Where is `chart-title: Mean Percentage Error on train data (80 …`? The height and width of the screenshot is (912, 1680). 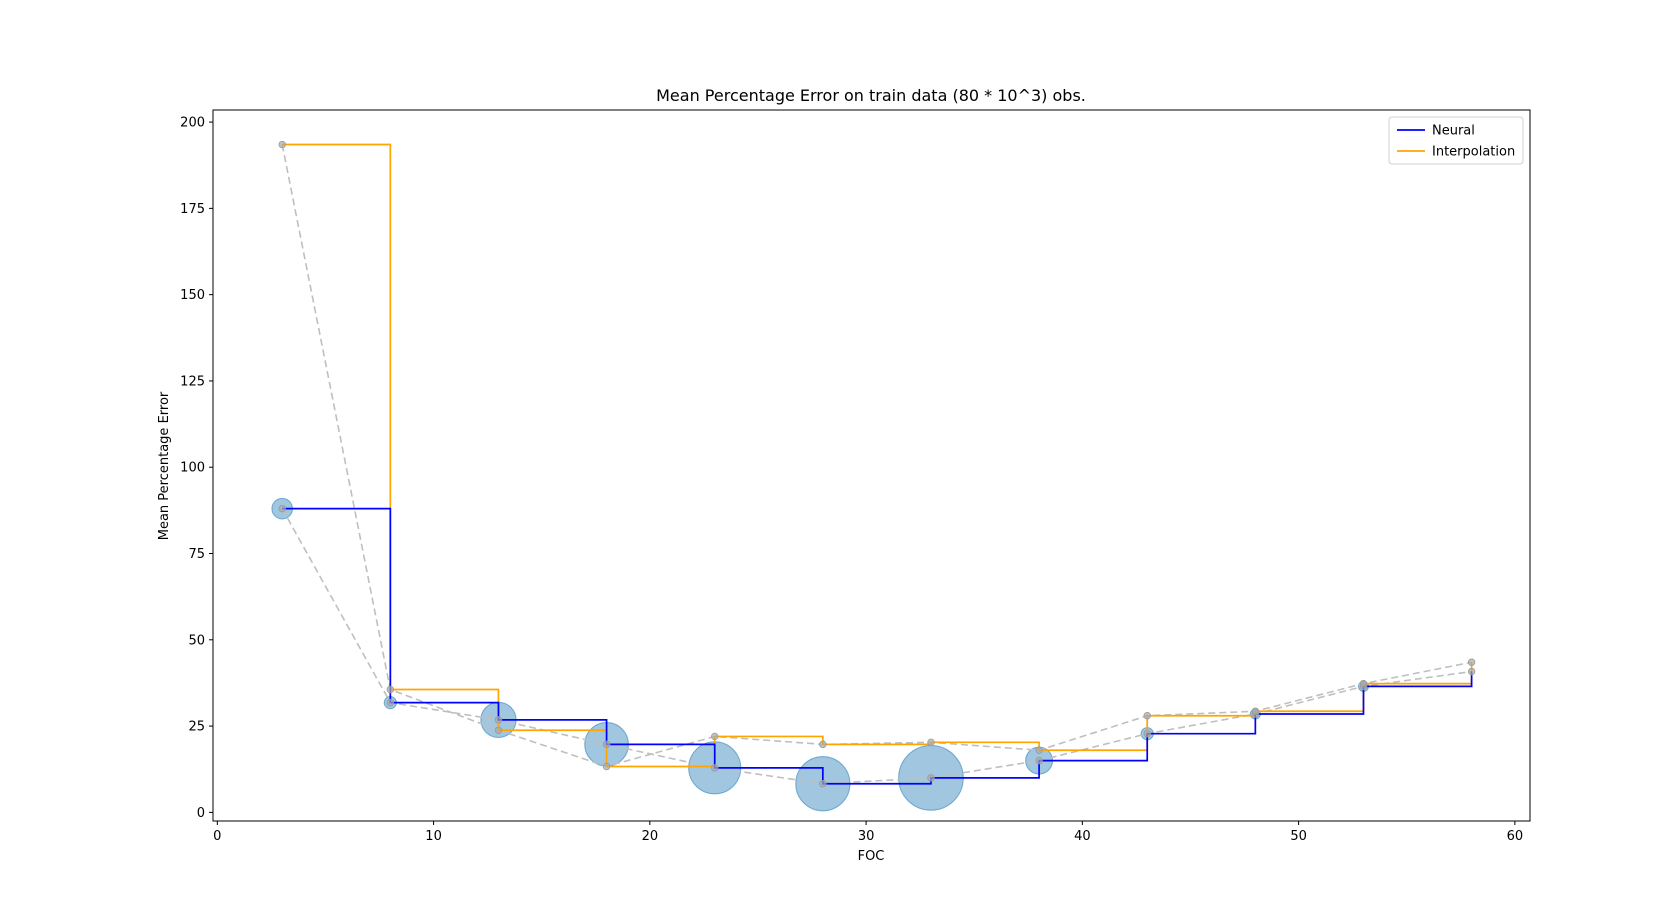 chart-title: Mean Percentage Error on train data (80 … is located at coordinates (871, 95).